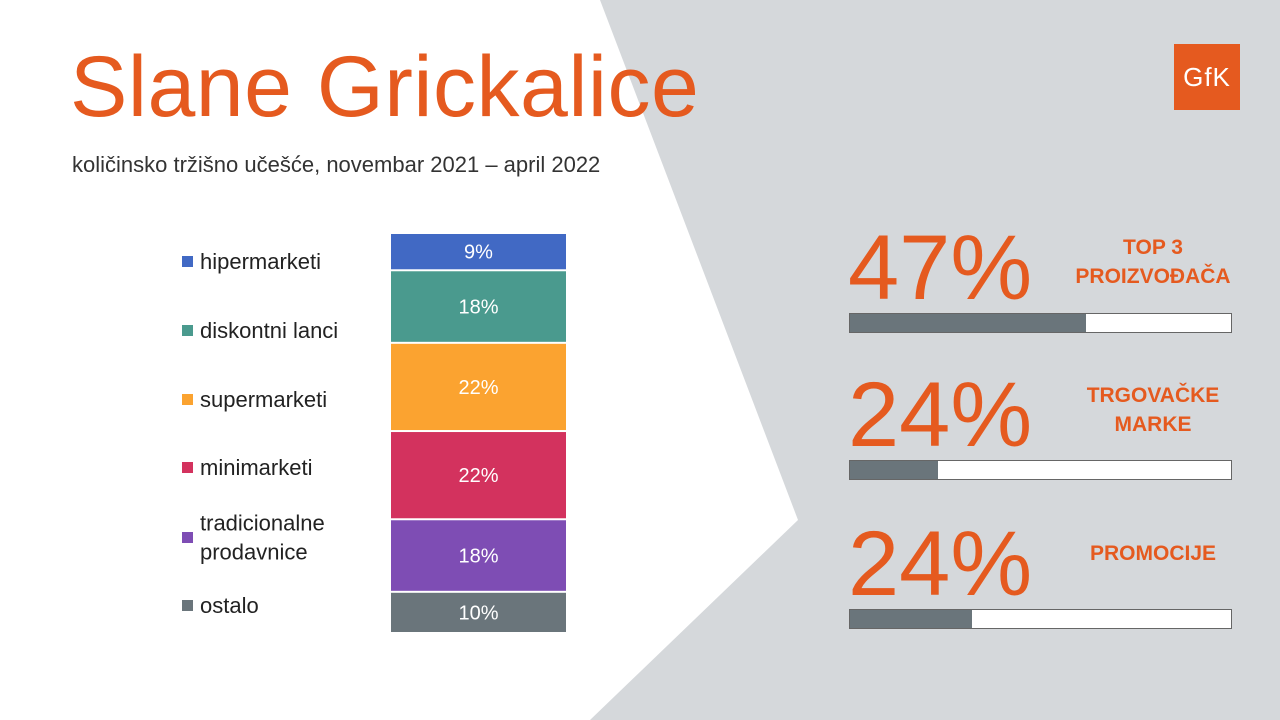 The width and height of the screenshot is (1280, 720). I want to click on bar-value-label: 9%, so click(478, 253).